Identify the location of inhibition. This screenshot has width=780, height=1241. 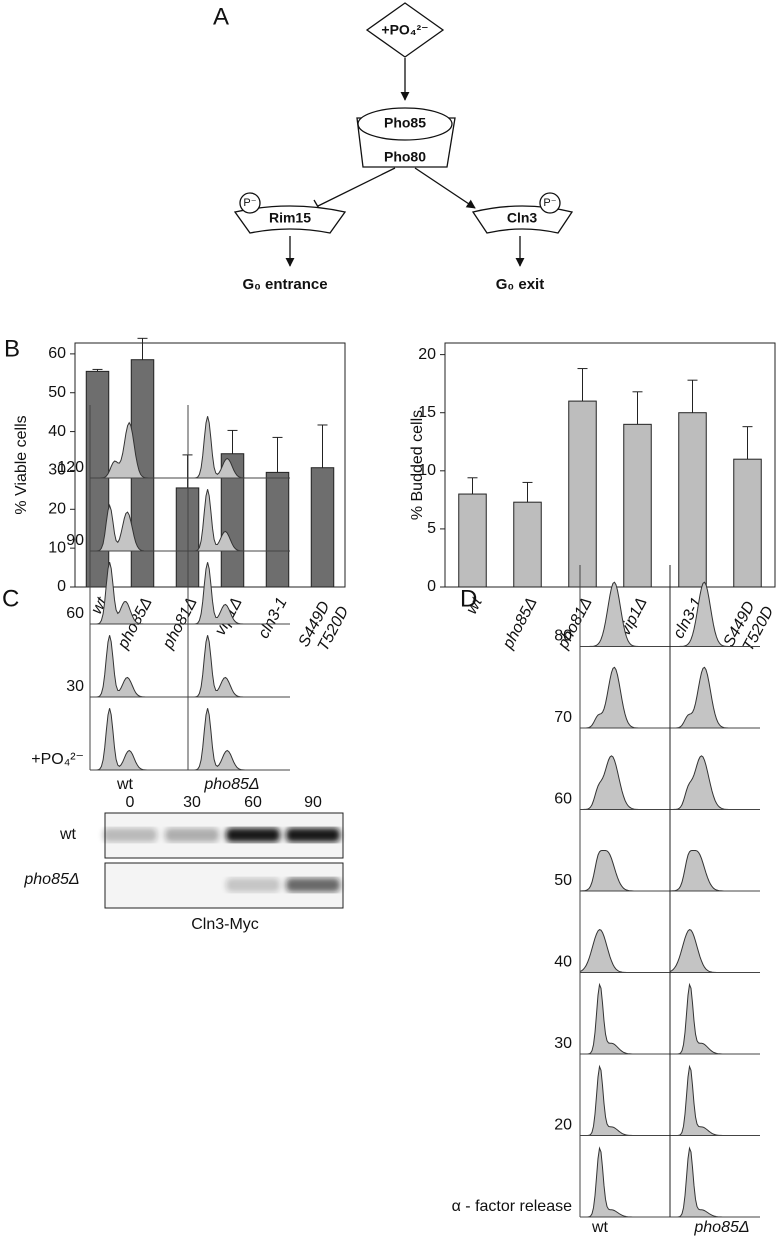
(356, 187).